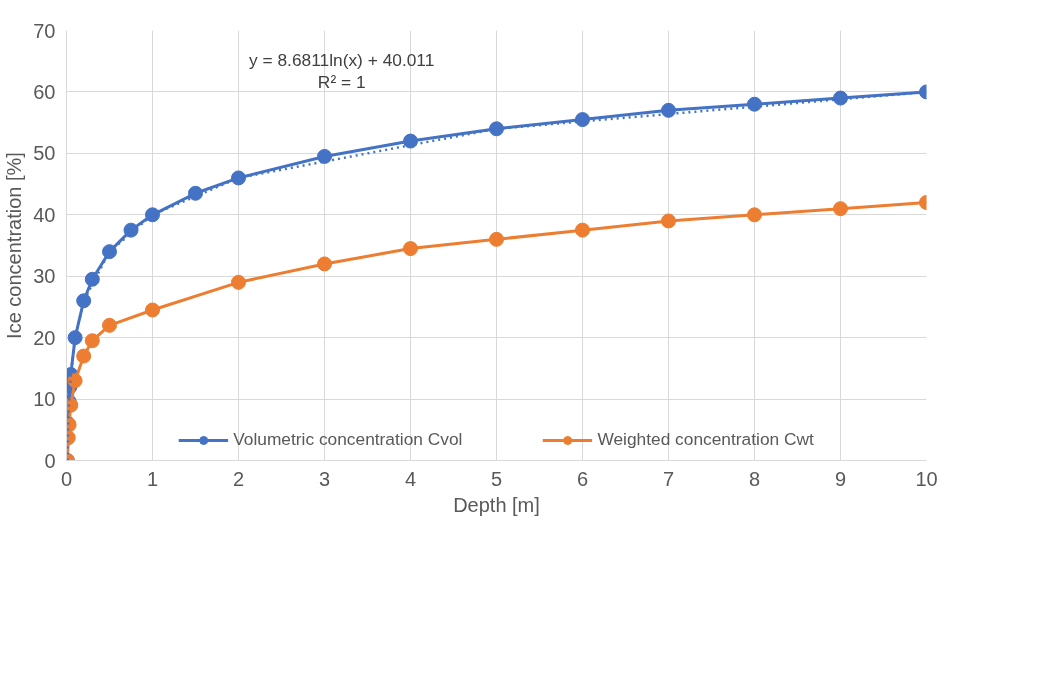 The width and height of the screenshot is (1044, 679). Describe the element at coordinates (66, 478) in the screenshot. I see `x-tick-label: 0` at that location.